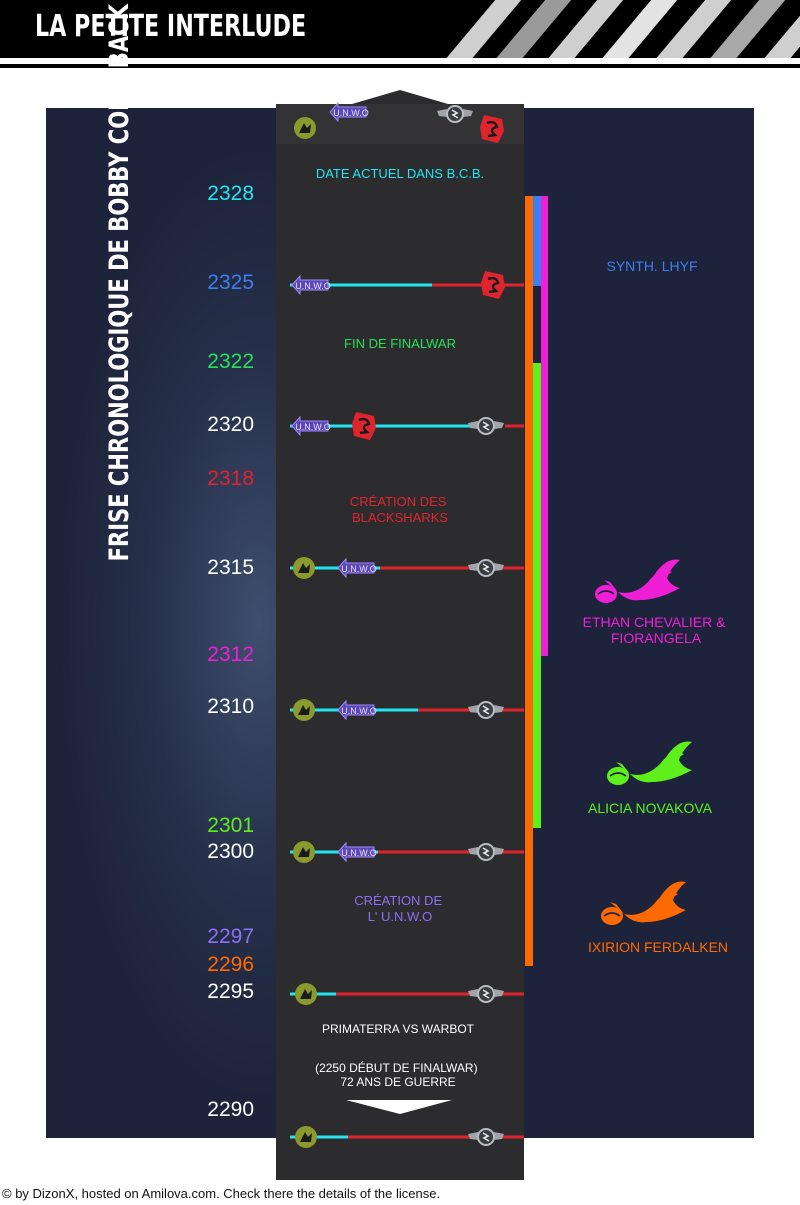 This screenshot has height=1205, width=800. I want to click on year-label-2297: 2297, so click(230, 936).